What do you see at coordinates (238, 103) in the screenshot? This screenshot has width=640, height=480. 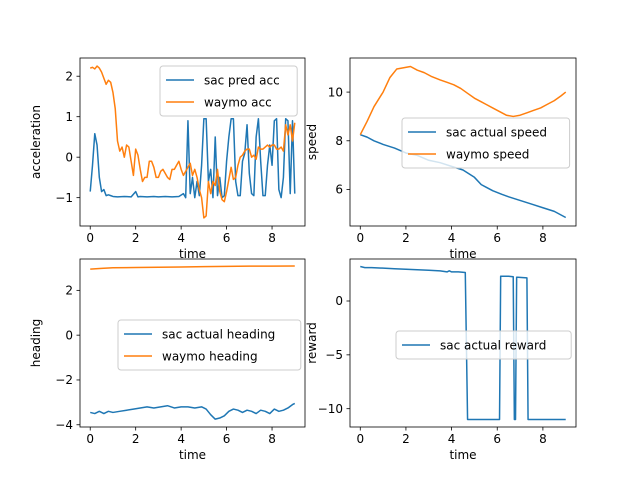 I see `legend-label: waymo acc` at bounding box center [238, 103].